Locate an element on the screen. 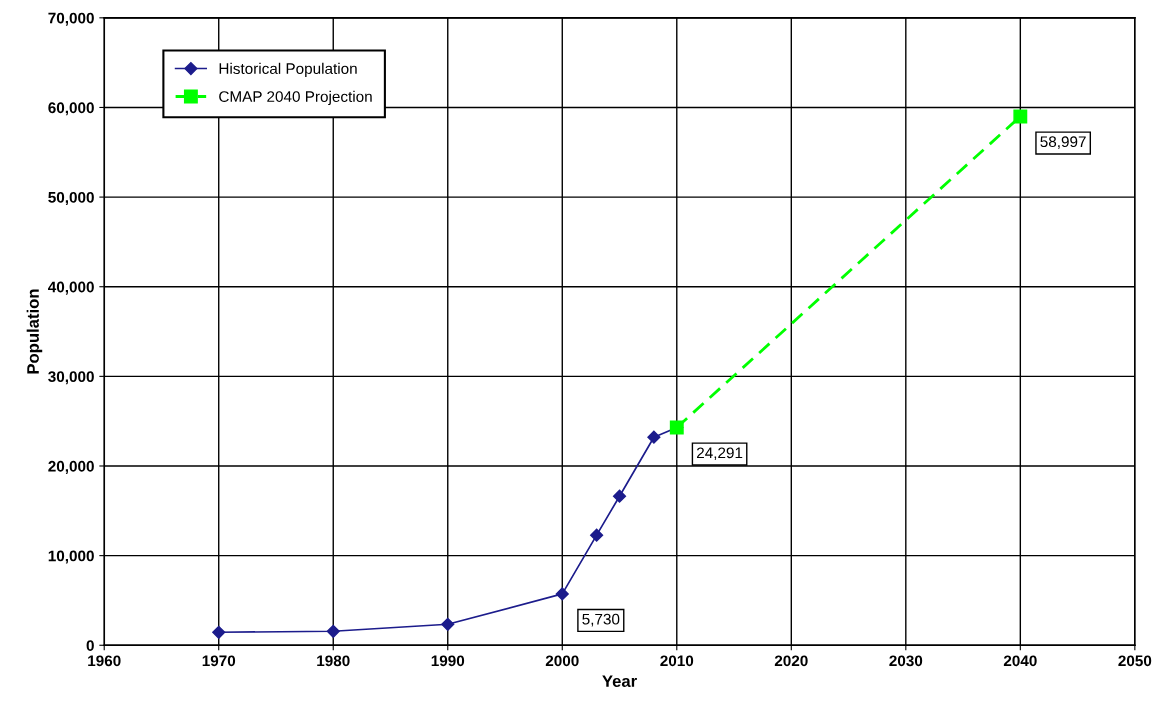 The width and height of the screenshot is (1158, 713). x-tick-label: 2040 is located at coordinates (1020, 661).